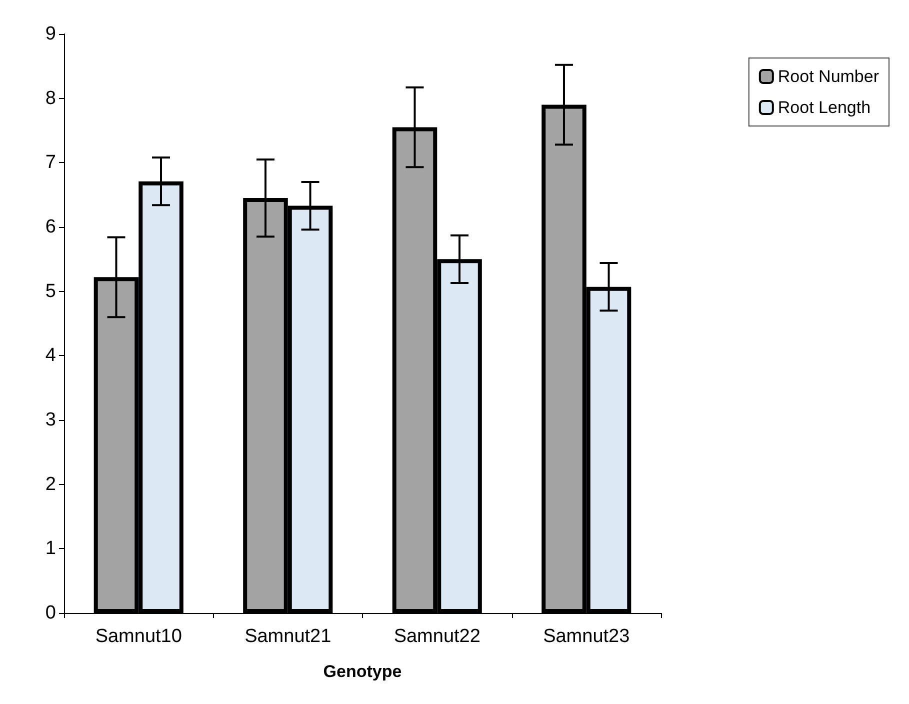 This screenshot has height=704, width=909. Describe the element at coordinates (437, 636) in the screenshot. I see `x-tick-label: Samnut22` at that location.